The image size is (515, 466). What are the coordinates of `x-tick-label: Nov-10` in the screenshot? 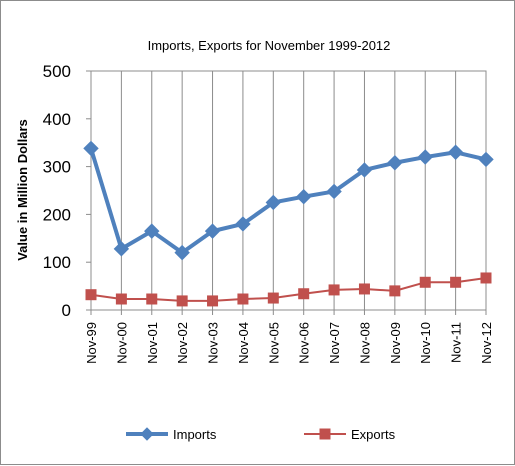 It's located at (425, 343).